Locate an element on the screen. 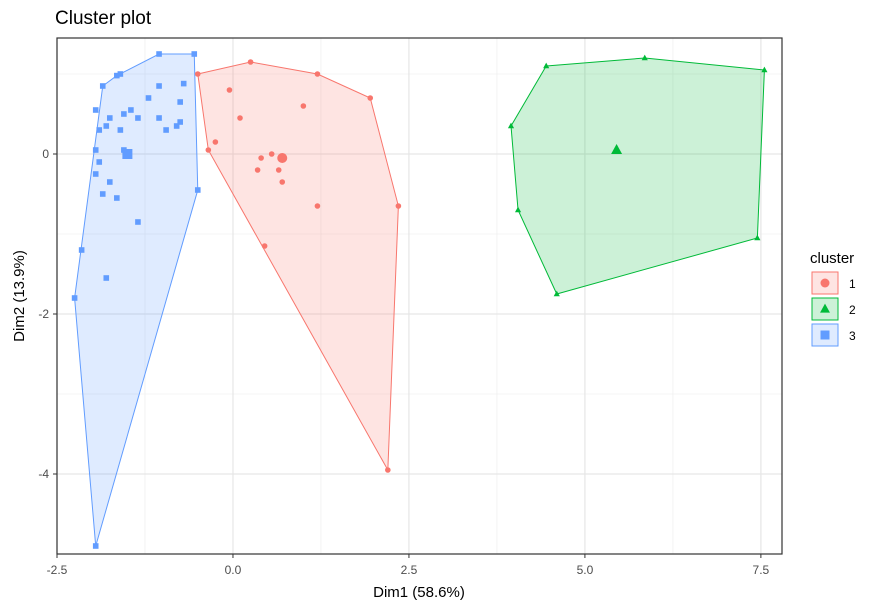 Image resolution: width=886 pixels, height=608 pixels. cluster-2-hull is located at coordinates (637, 176).